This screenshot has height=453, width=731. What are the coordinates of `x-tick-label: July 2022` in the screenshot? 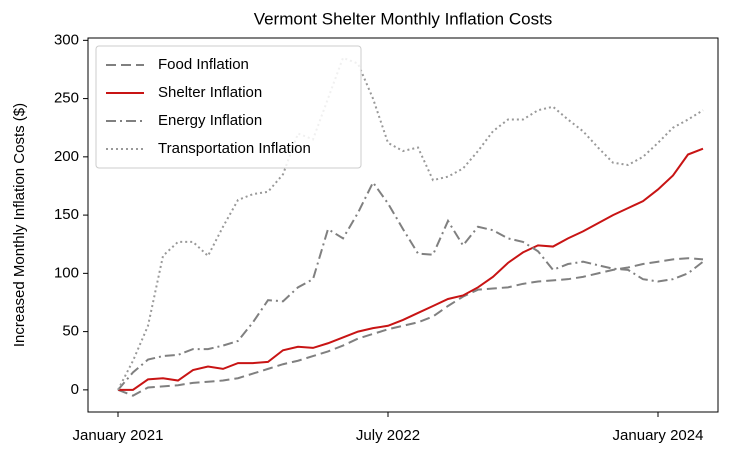 It's located at (388, 435).